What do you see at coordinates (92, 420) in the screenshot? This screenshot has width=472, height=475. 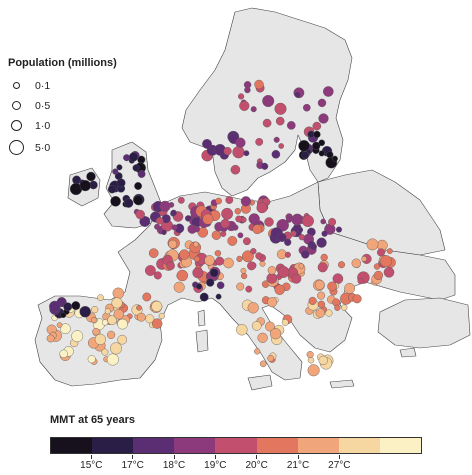 I see `colorbar-title: MMT at 65 years` at bounding box center [92, 420].